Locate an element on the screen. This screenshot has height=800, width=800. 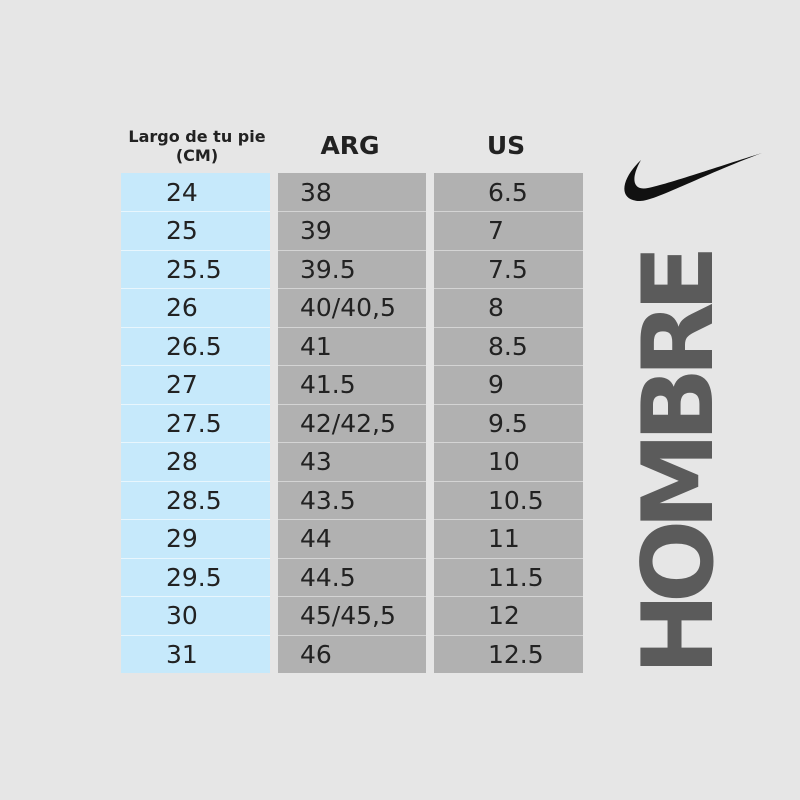
swoosh-logo is located at coordinates (693, 177).